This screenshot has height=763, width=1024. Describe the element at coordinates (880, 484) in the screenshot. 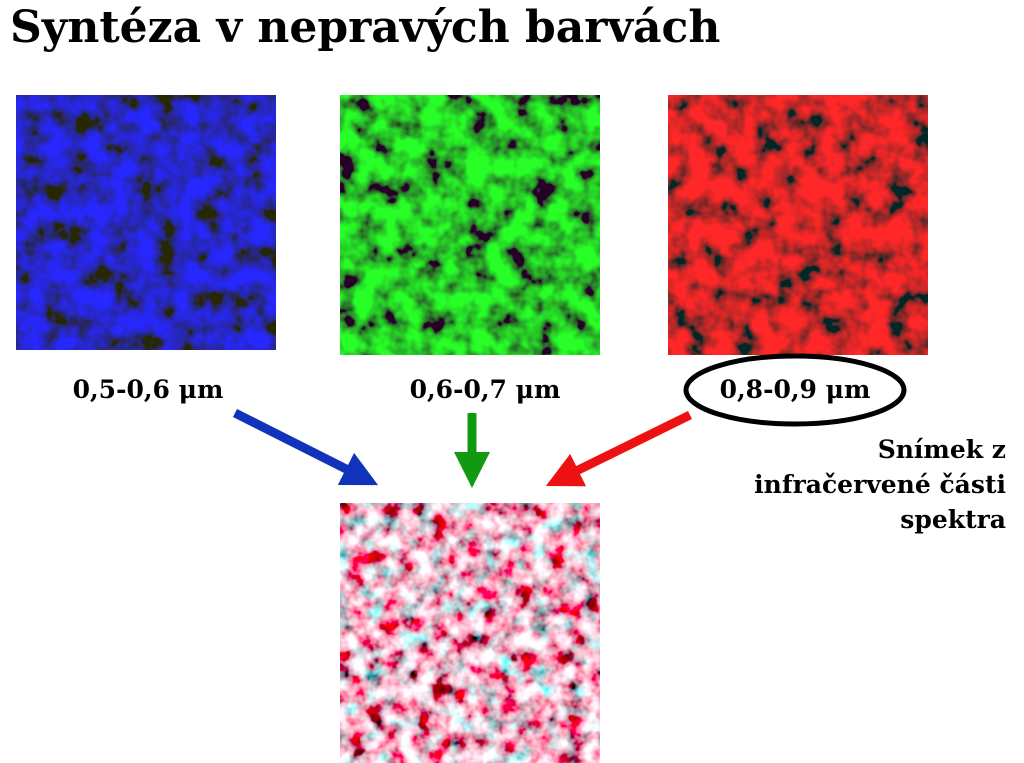

I see `annotation-line: infračervené části` at that location.